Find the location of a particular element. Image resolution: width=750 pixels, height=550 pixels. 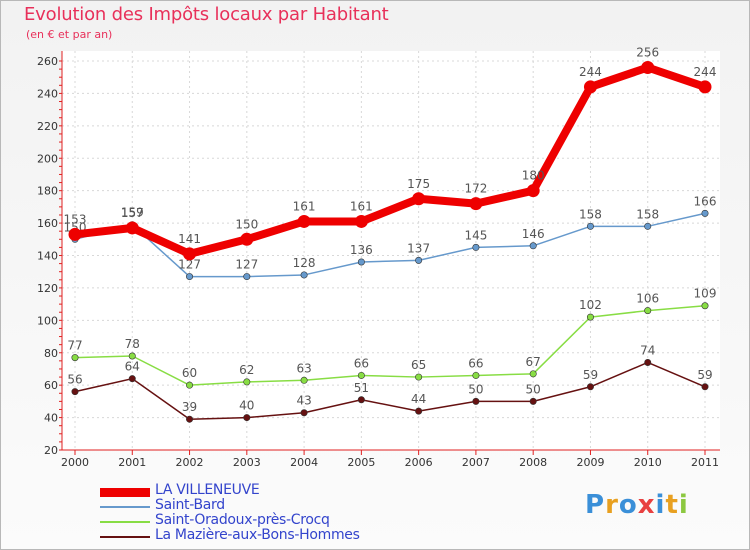

data-label-la-maziere-aux-bons-hommes: 74 is located at coordinates (647, 350).